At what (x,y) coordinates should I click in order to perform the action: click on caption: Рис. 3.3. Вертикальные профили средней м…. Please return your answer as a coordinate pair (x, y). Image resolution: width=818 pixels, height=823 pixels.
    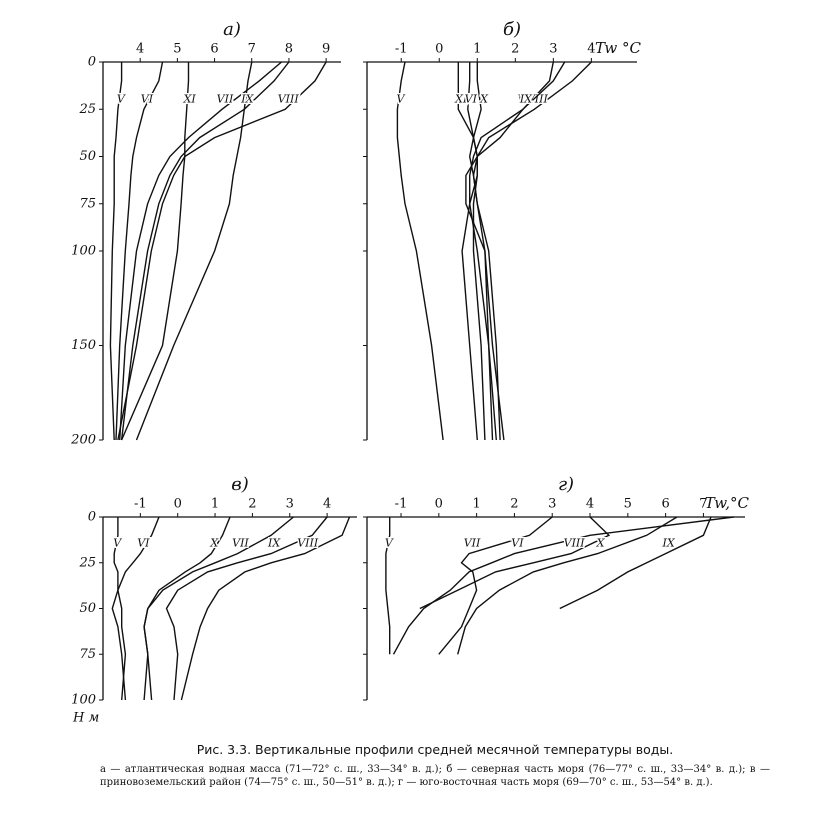
    Looking at the image, I should click on (435, 765).